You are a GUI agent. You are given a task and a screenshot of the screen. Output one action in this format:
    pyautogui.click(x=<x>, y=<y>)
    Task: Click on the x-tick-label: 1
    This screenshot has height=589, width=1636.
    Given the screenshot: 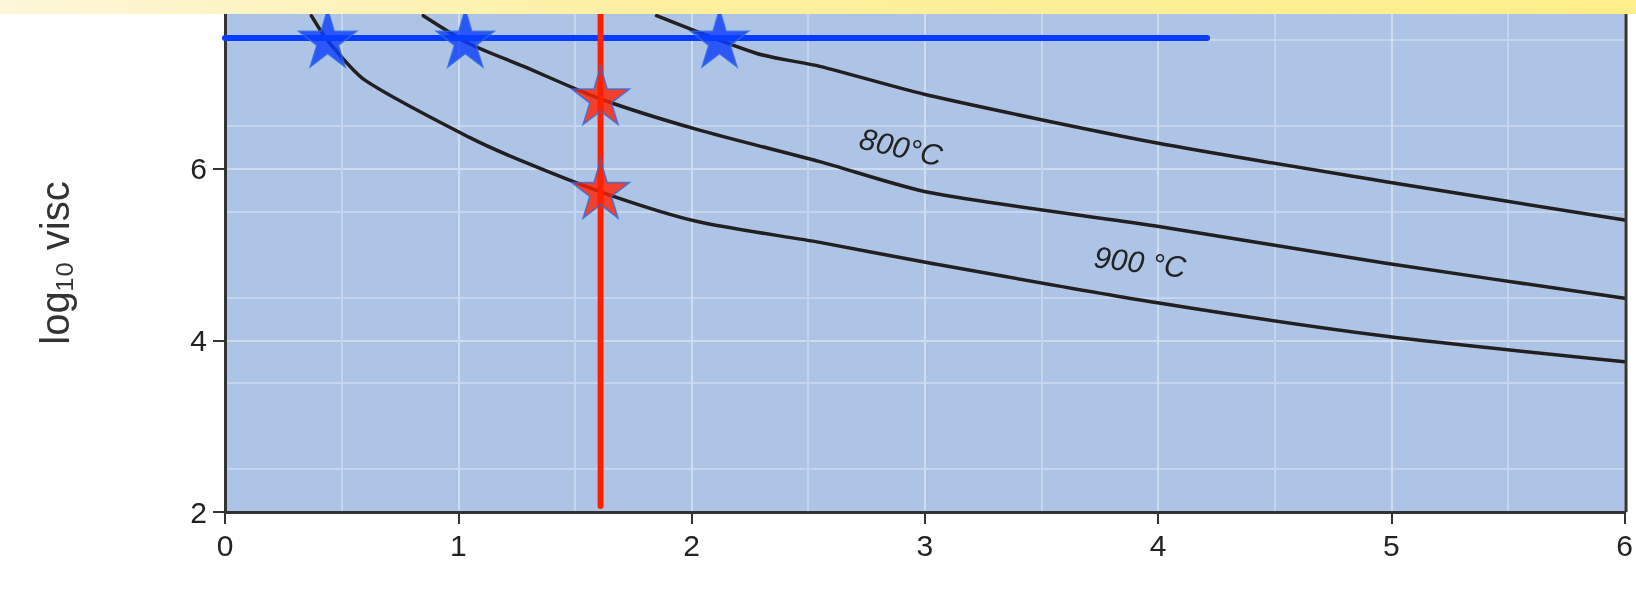 What is the action you would take?
    pyautogui.click(x=458, y=545)
    